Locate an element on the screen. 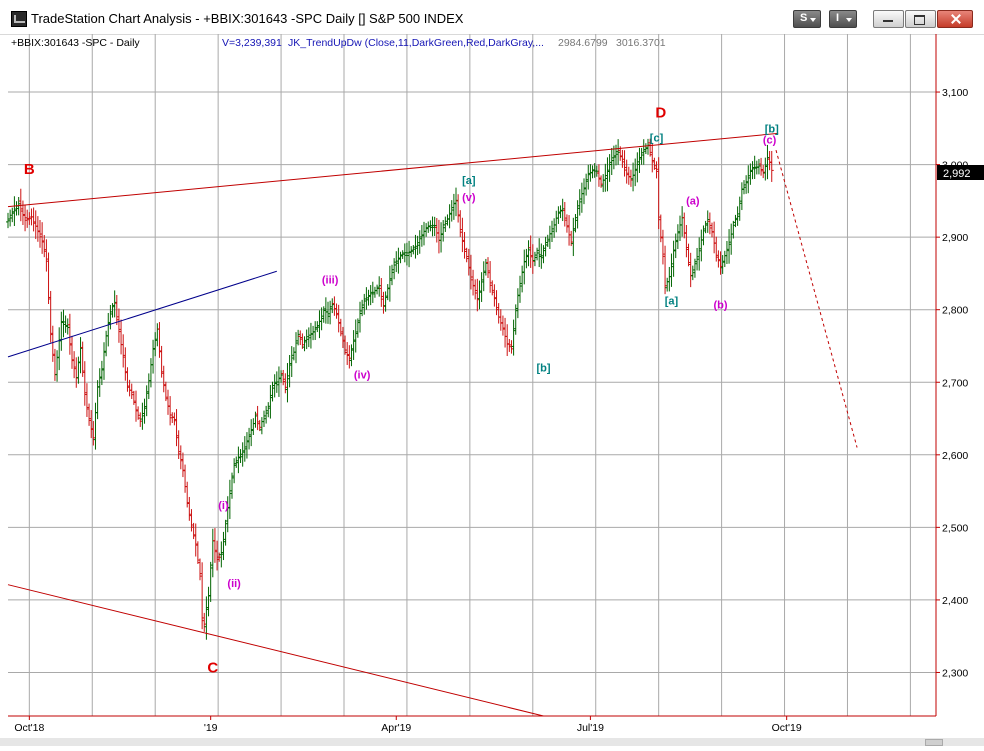 The height and width of the screenshot is (751, 984). maximize-button is located at coordinates (920, 19).